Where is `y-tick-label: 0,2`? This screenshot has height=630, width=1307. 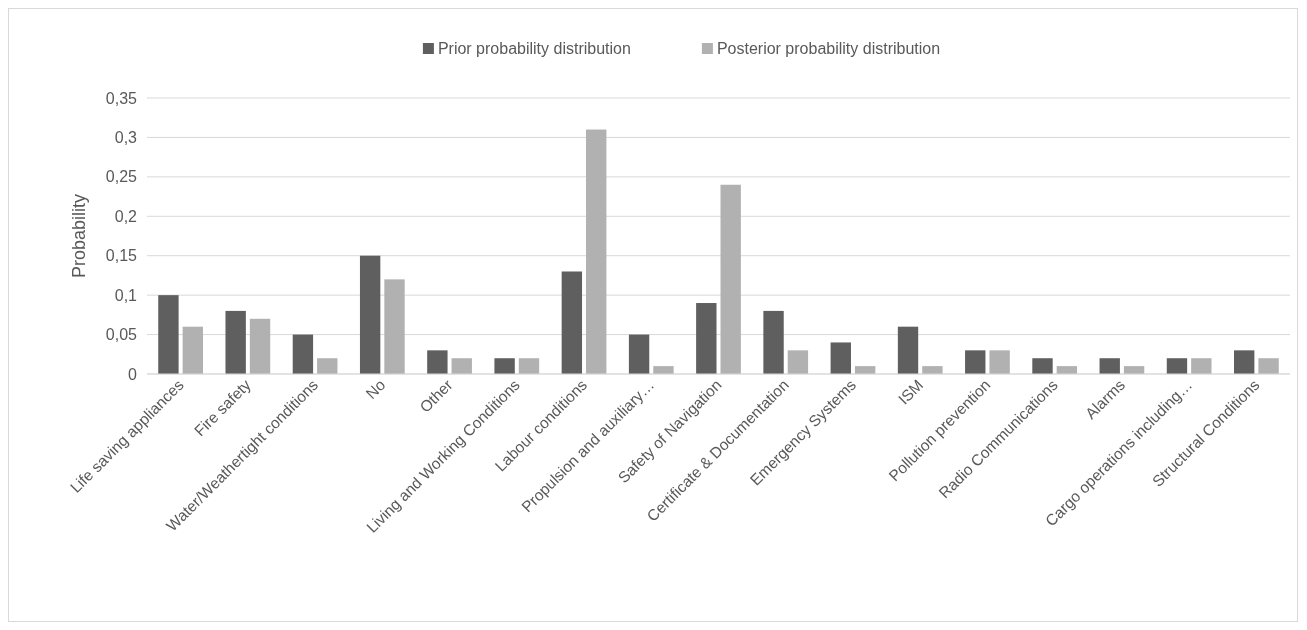
y-tick-label: 0,2 is located at coordinates (126, 216).